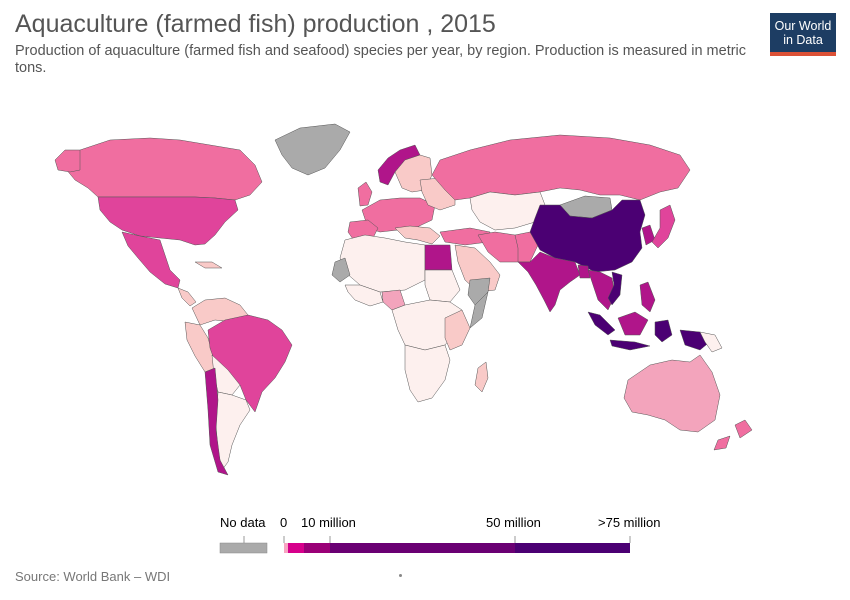 This screenshot has height=600, width=850. Describe the element at coordinates (633, 323) in the screenshot. I see `region-indonesia-borneo` at that location.